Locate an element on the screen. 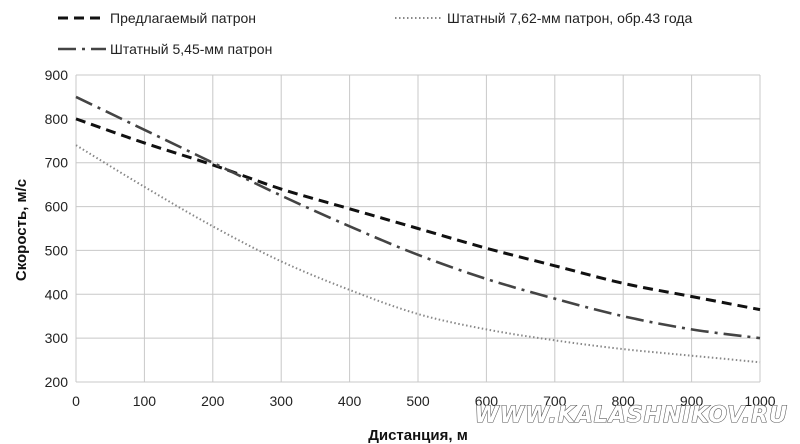 This screenshot has height=444, width=800. y-tick-label: 600 is located at coordinates (57, 207).